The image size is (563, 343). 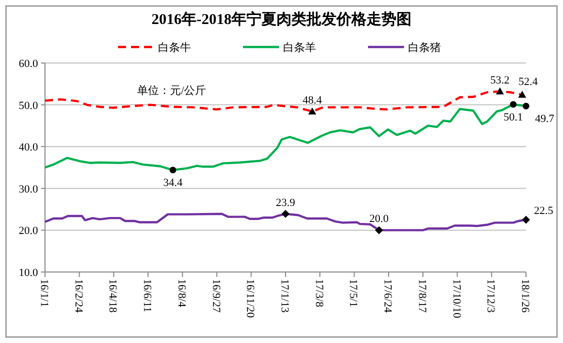 What do you see at coordinates (28, 231) in the screenshot?
I see `y-tick-label: 20.0` at bounding box center [28, 231].